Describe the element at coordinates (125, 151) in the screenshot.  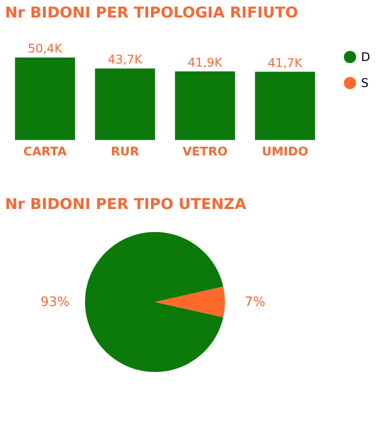
I see `x-tick-label: RUR` at that location.